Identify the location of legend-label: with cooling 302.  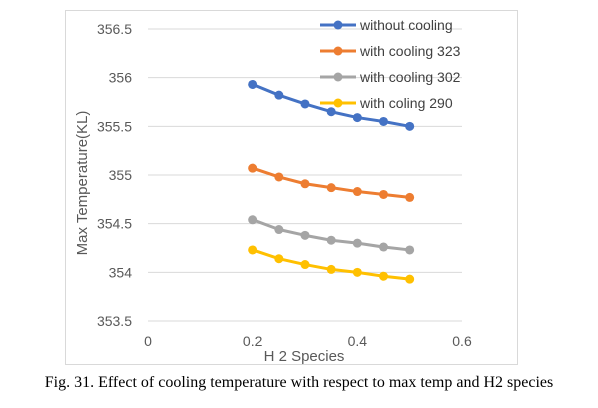
(410, 77).